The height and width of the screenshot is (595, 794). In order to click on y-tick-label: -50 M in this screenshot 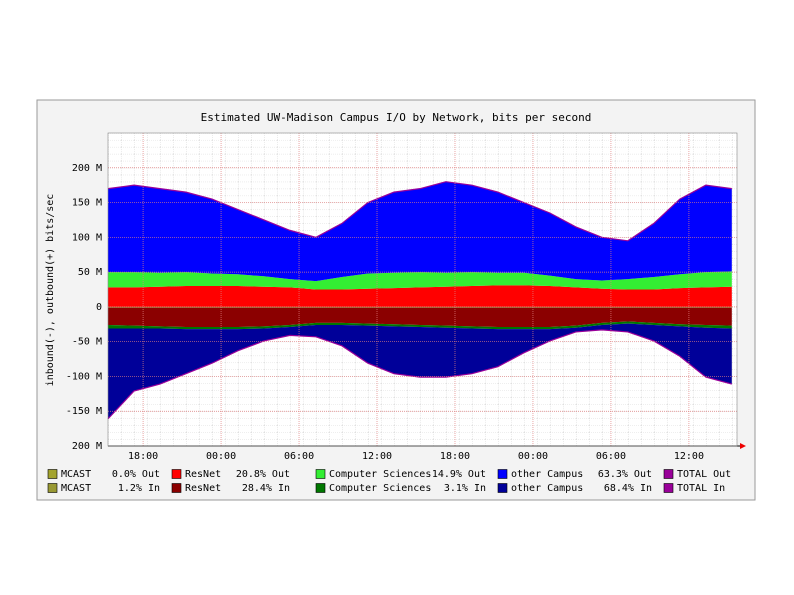, I will do `click(87, 342)`.